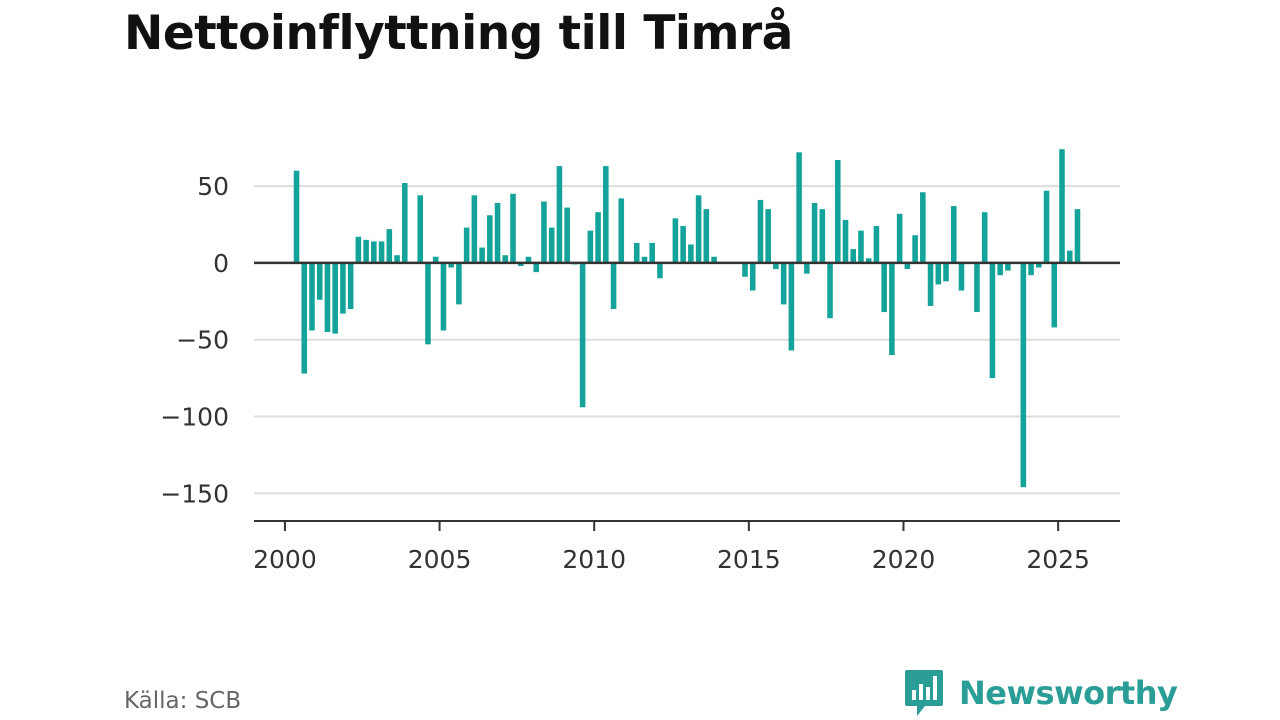 This screenshot has width=1280, height=720. Describe the element at coordinates (194, 493) in the screenshot. I see `y-tick-label: −150` at that location.